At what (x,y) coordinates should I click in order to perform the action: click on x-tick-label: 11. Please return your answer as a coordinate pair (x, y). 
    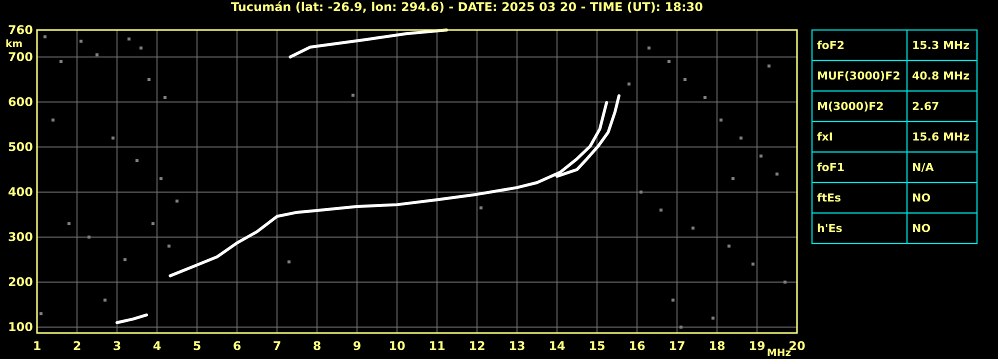
    Looking at the image, I should click on (437, 346).